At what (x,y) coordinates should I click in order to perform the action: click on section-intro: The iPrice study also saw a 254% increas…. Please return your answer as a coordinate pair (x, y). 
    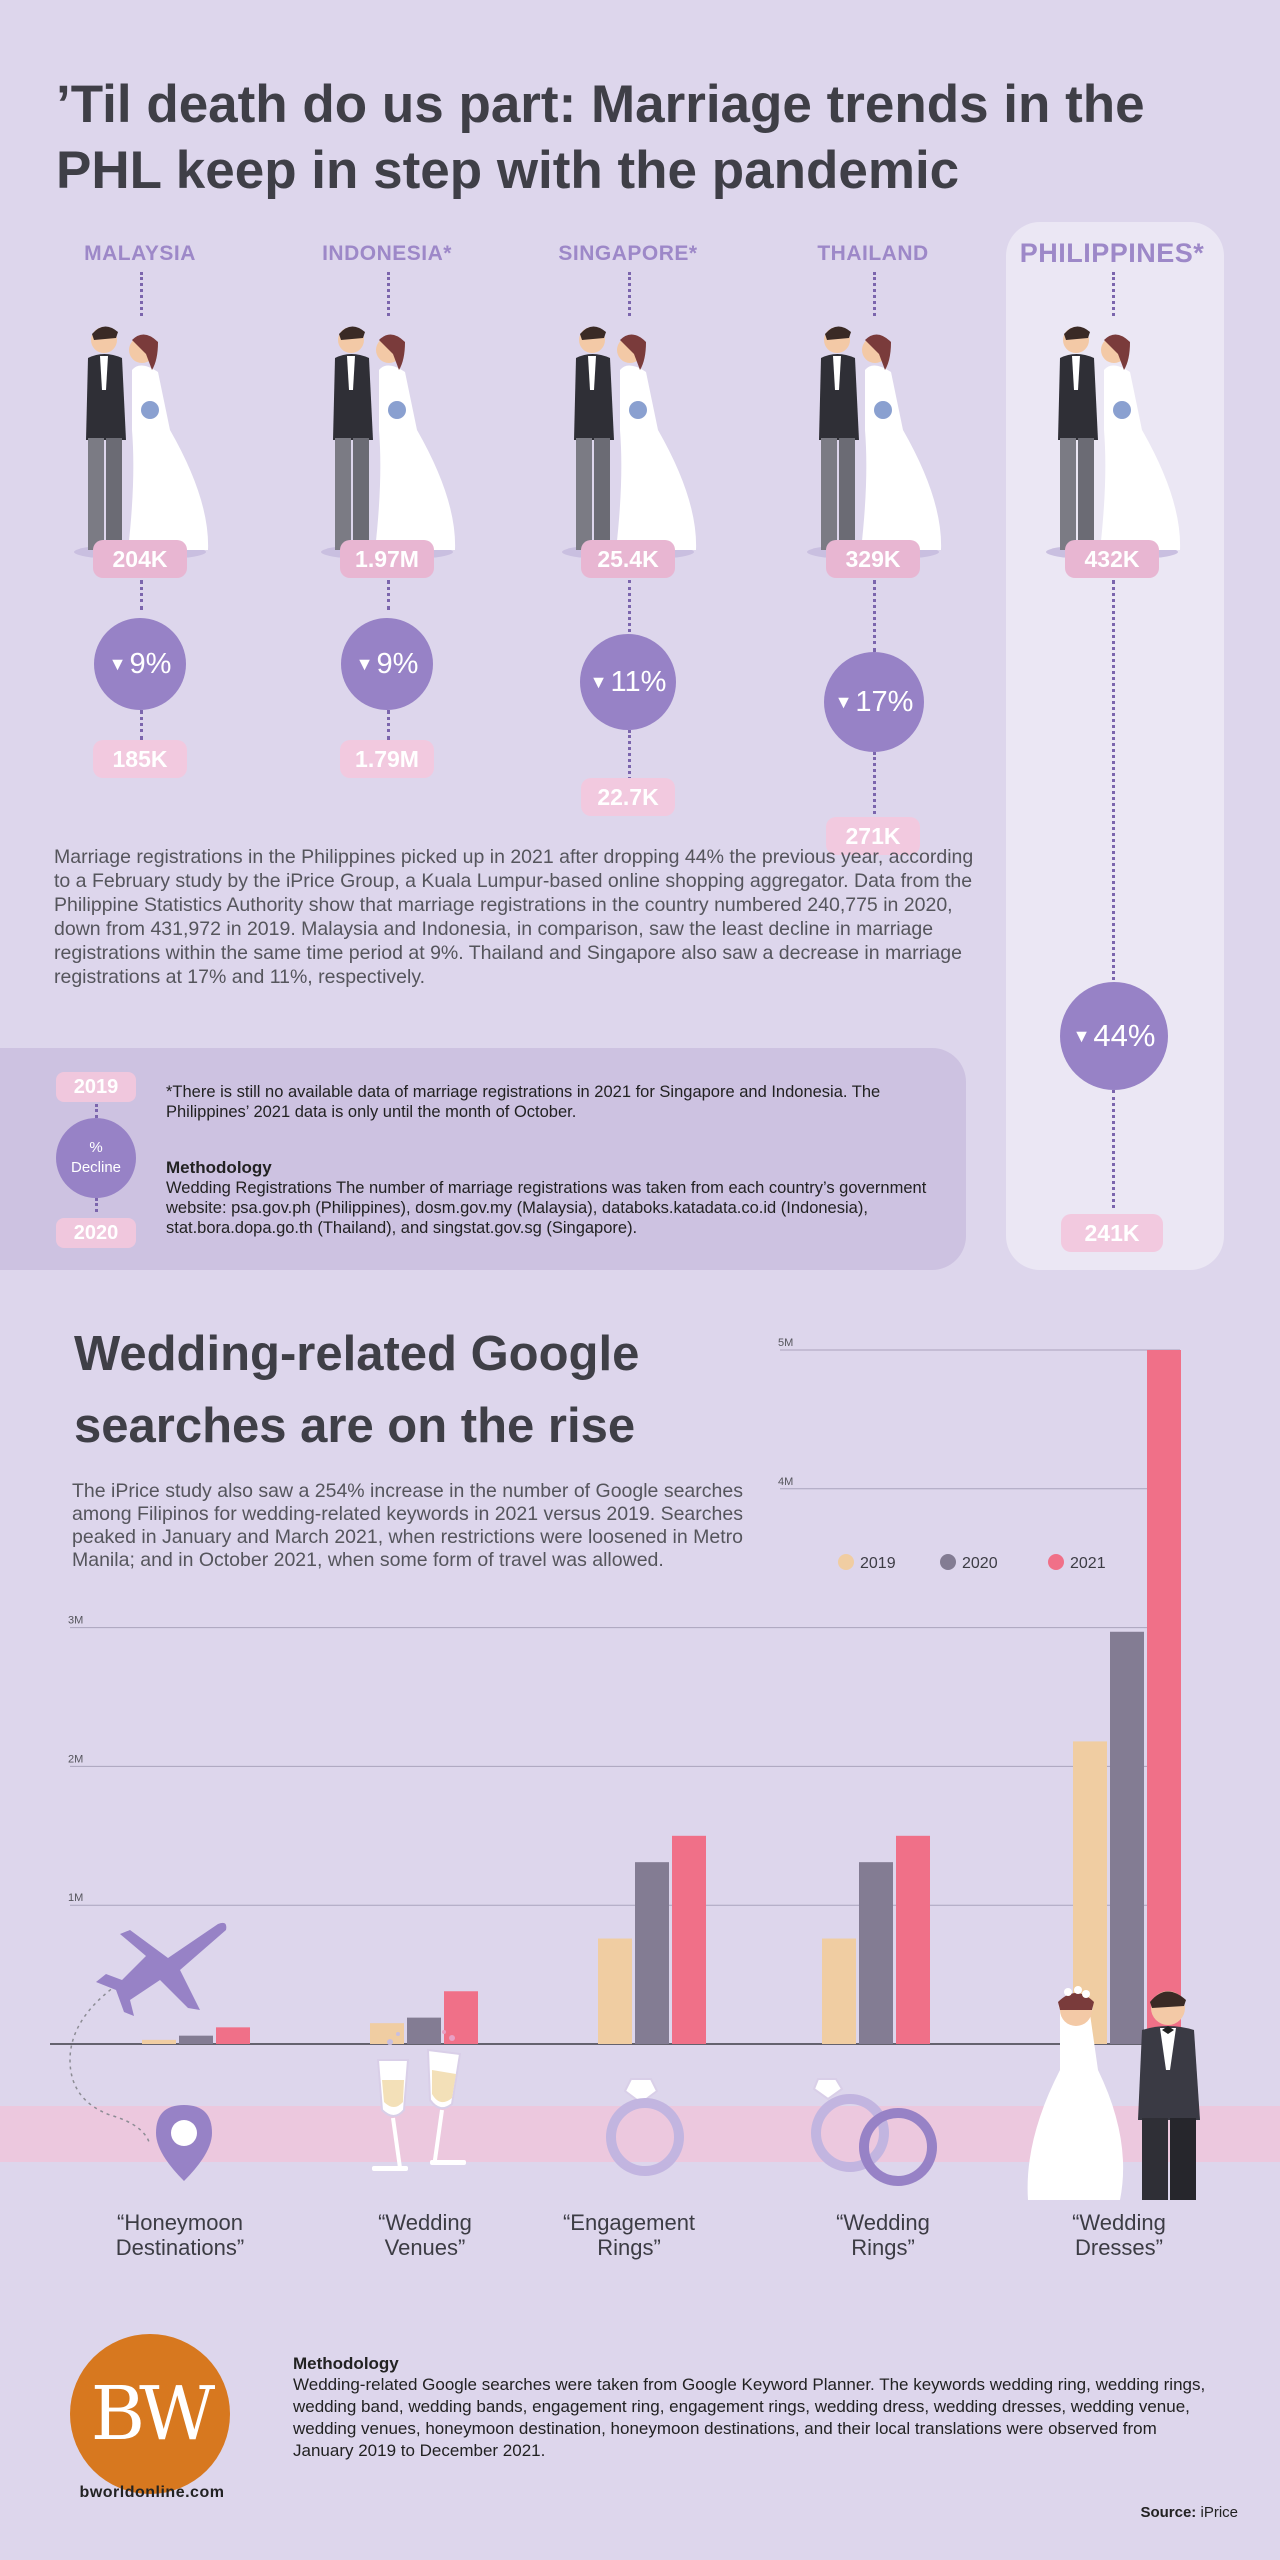
    Looking at the image, I should click on (407, 1525).